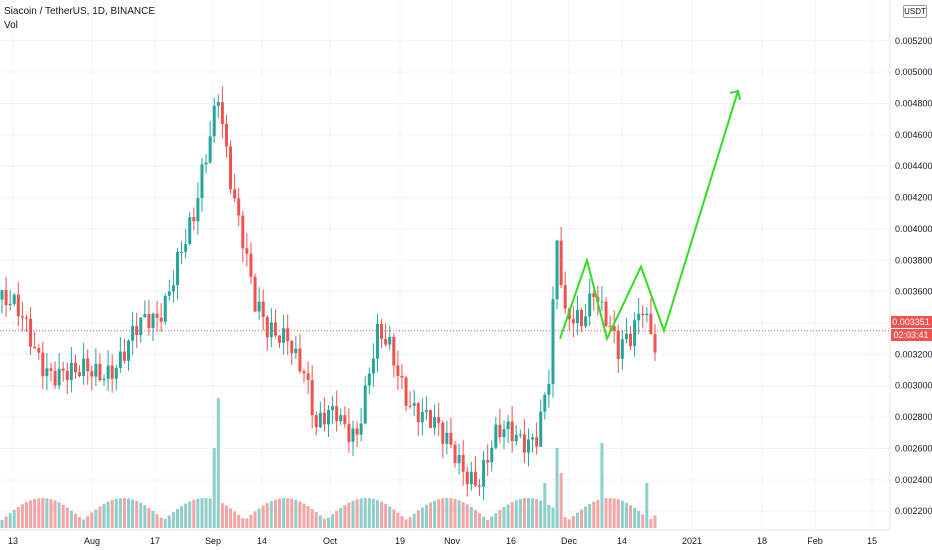 The height and width of the screenshot is (550, 932). I want to click on volume-label: Vol, so click(11, 25).